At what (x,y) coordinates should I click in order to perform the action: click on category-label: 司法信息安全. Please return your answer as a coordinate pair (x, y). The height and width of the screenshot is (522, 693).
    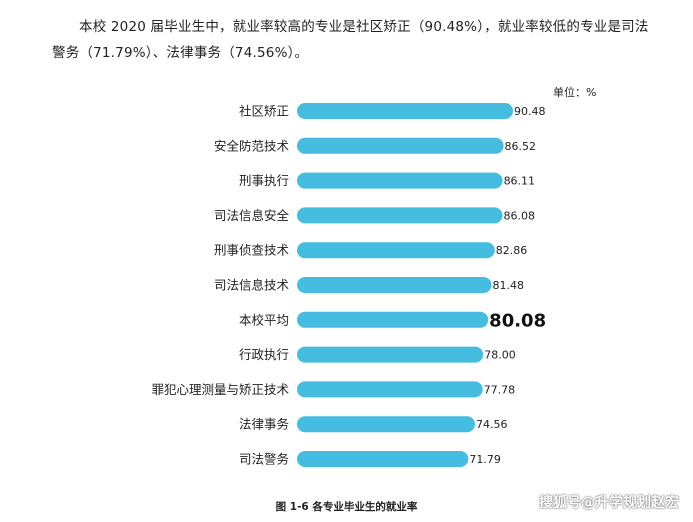
    Looking at the image, I should click on (252, 215).